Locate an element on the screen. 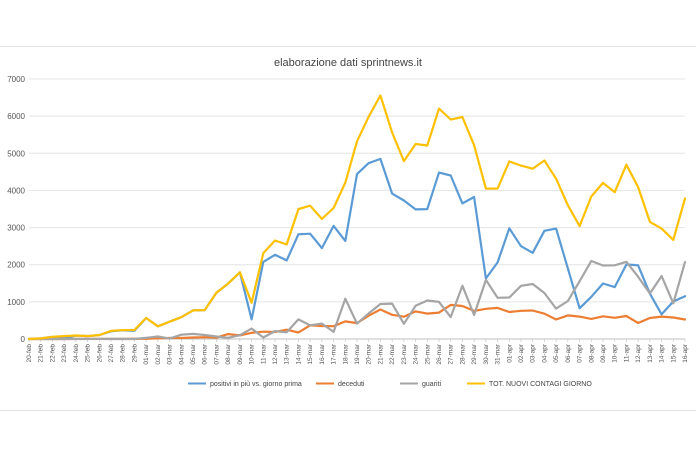 This screenshot has width=696, height=464. y-tick-label: 0 is located at coordinates (23, 339).